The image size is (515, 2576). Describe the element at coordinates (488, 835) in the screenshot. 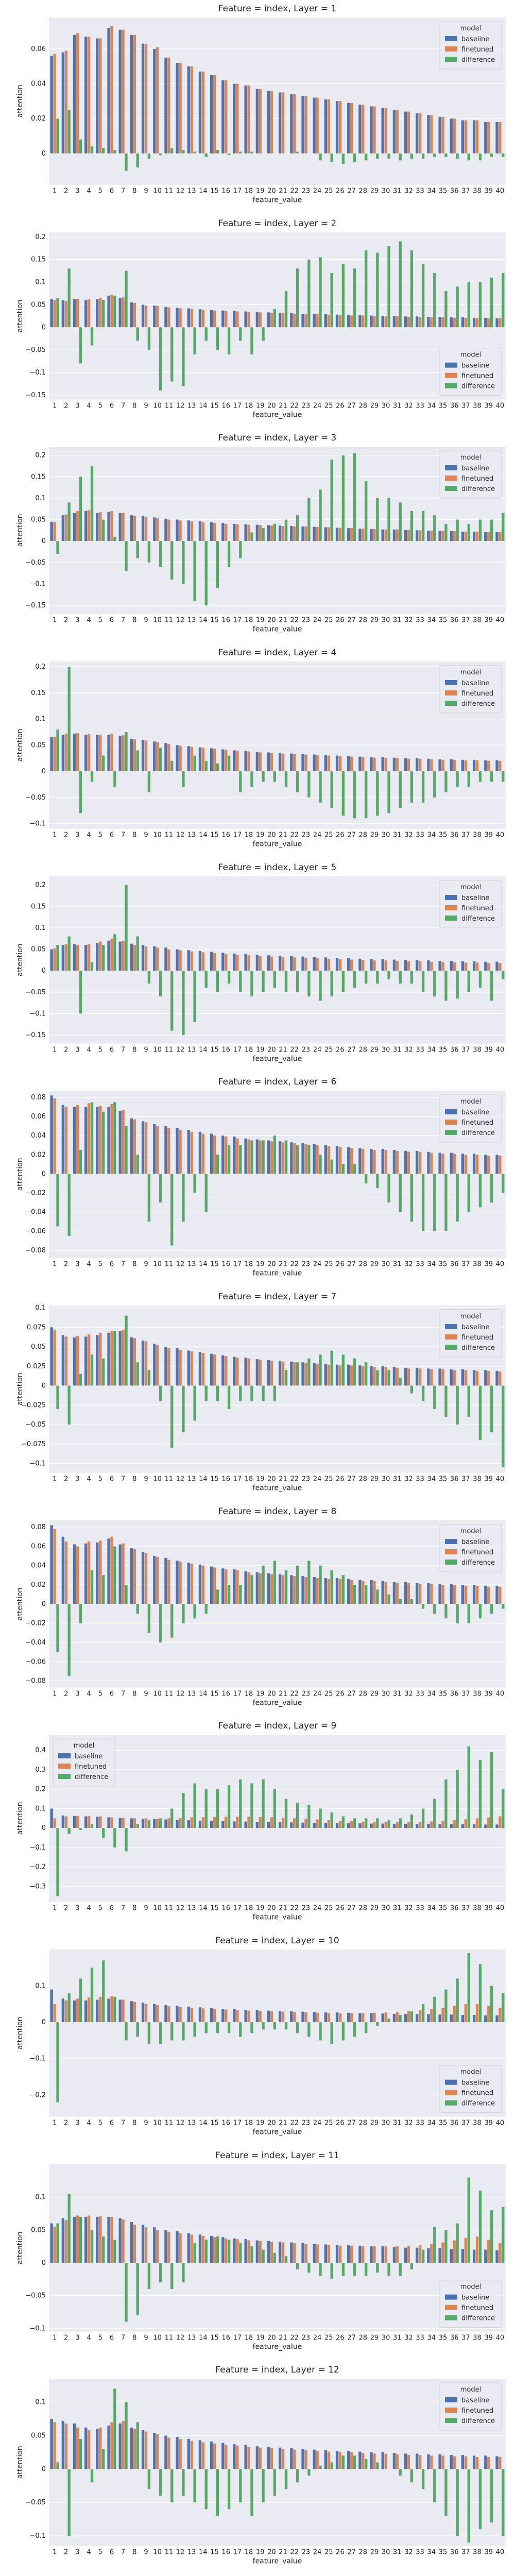

I see `x-tick-label: 39` at that location.